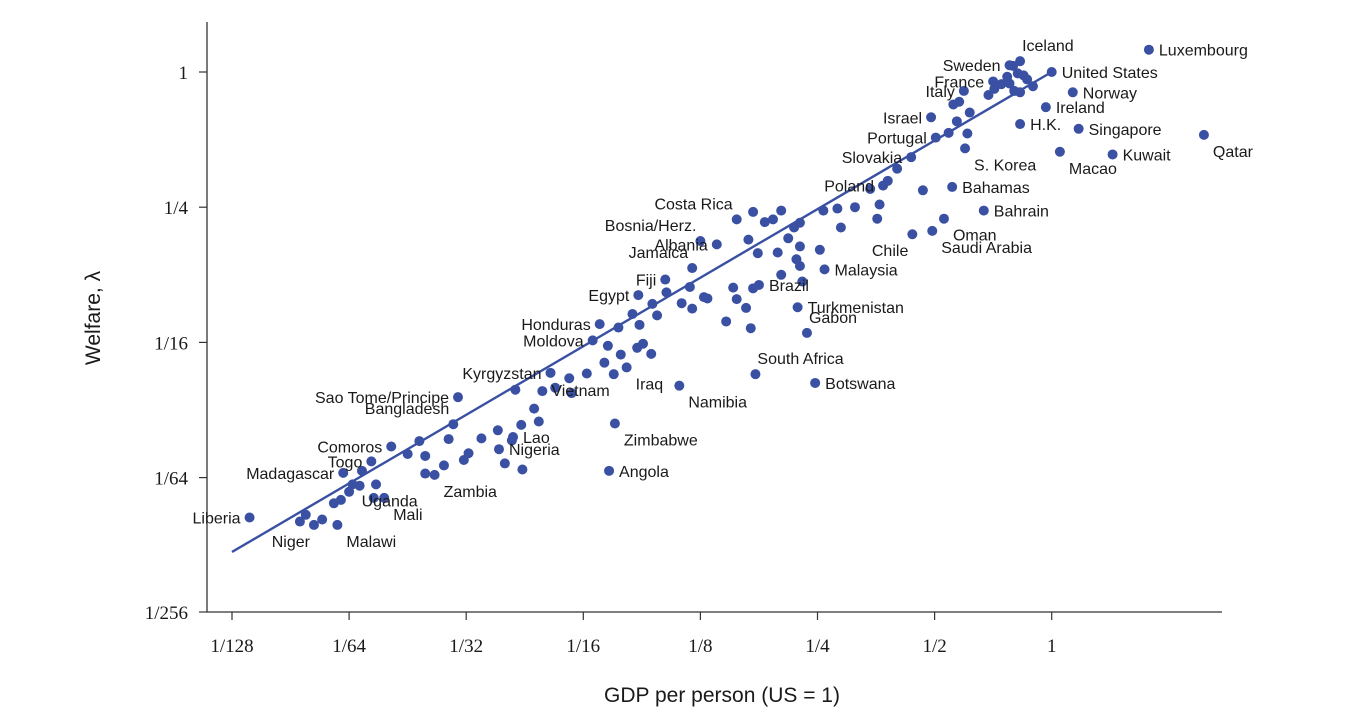 Image resolution: width=1345 pixels, height=728 pixels. Describe the element at coordinates (1052, 646) in the screenshot. I see `x-tick-label: 1` at that location.